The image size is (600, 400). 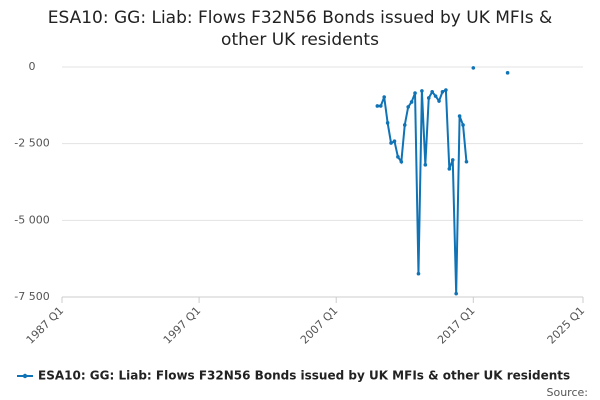 I want to click on x-tick-label: 1987 Q1, so click(x=45, y=325).